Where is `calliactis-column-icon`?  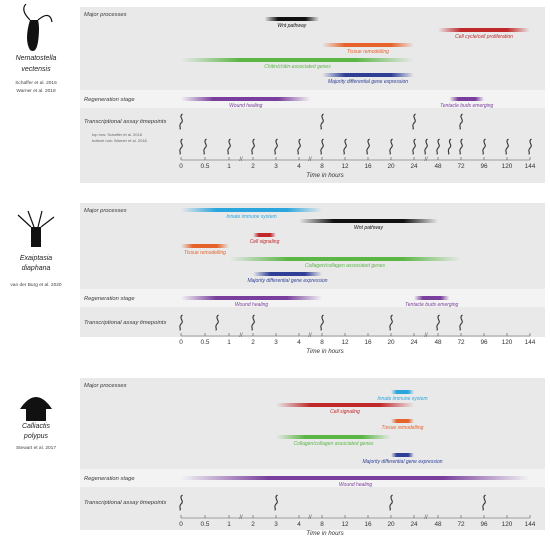
calliactis-column-icon is located at coordinates (36, 415).